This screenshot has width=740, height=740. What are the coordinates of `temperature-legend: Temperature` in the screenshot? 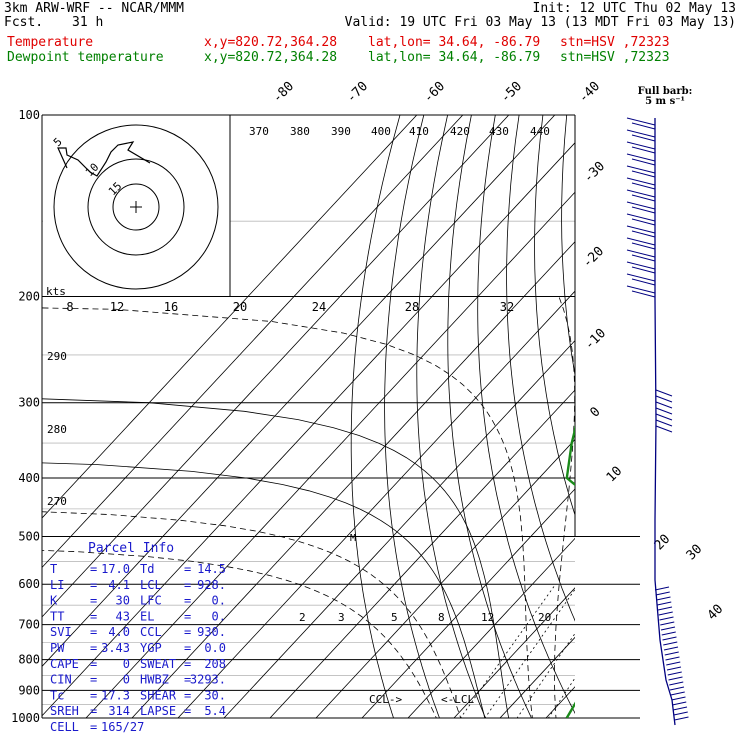 It's located at (50, 42).